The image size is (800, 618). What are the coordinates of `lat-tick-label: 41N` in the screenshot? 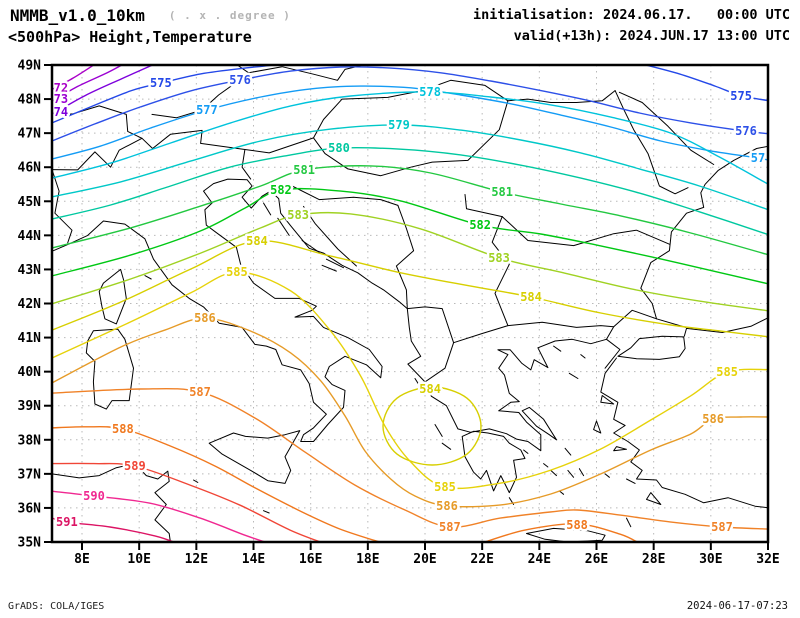 It's located at (30, 338).